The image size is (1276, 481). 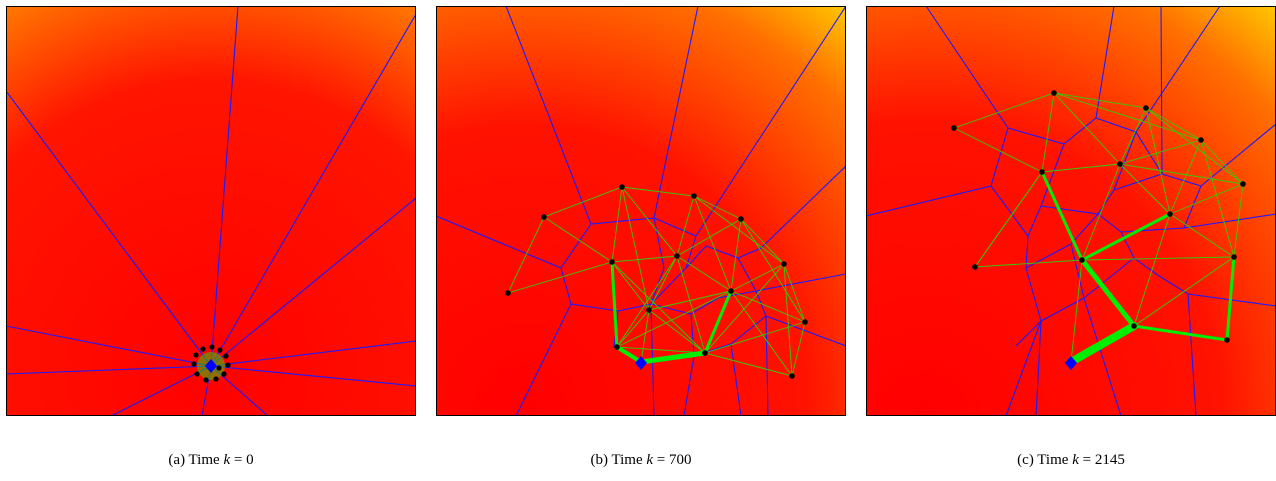 What do you see at coordinates (196, 460) in the screenshot?
I see `caption-prefix: (a) Time` at bounding box center [196, 460].